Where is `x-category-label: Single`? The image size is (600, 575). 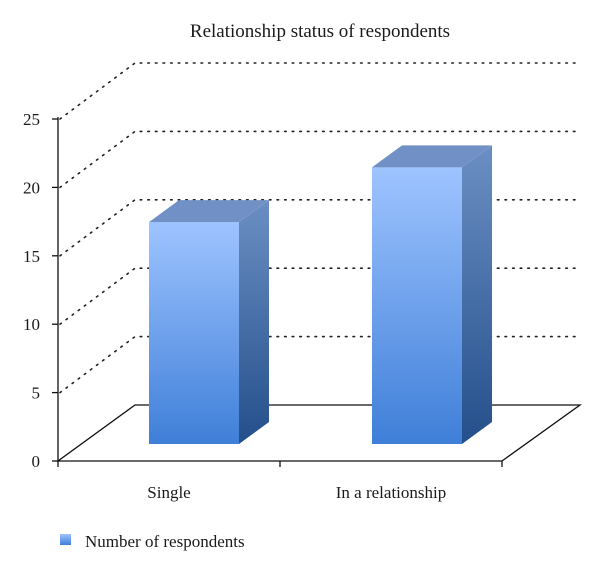 x-category-label: Single is located at coordinates (168, 492).